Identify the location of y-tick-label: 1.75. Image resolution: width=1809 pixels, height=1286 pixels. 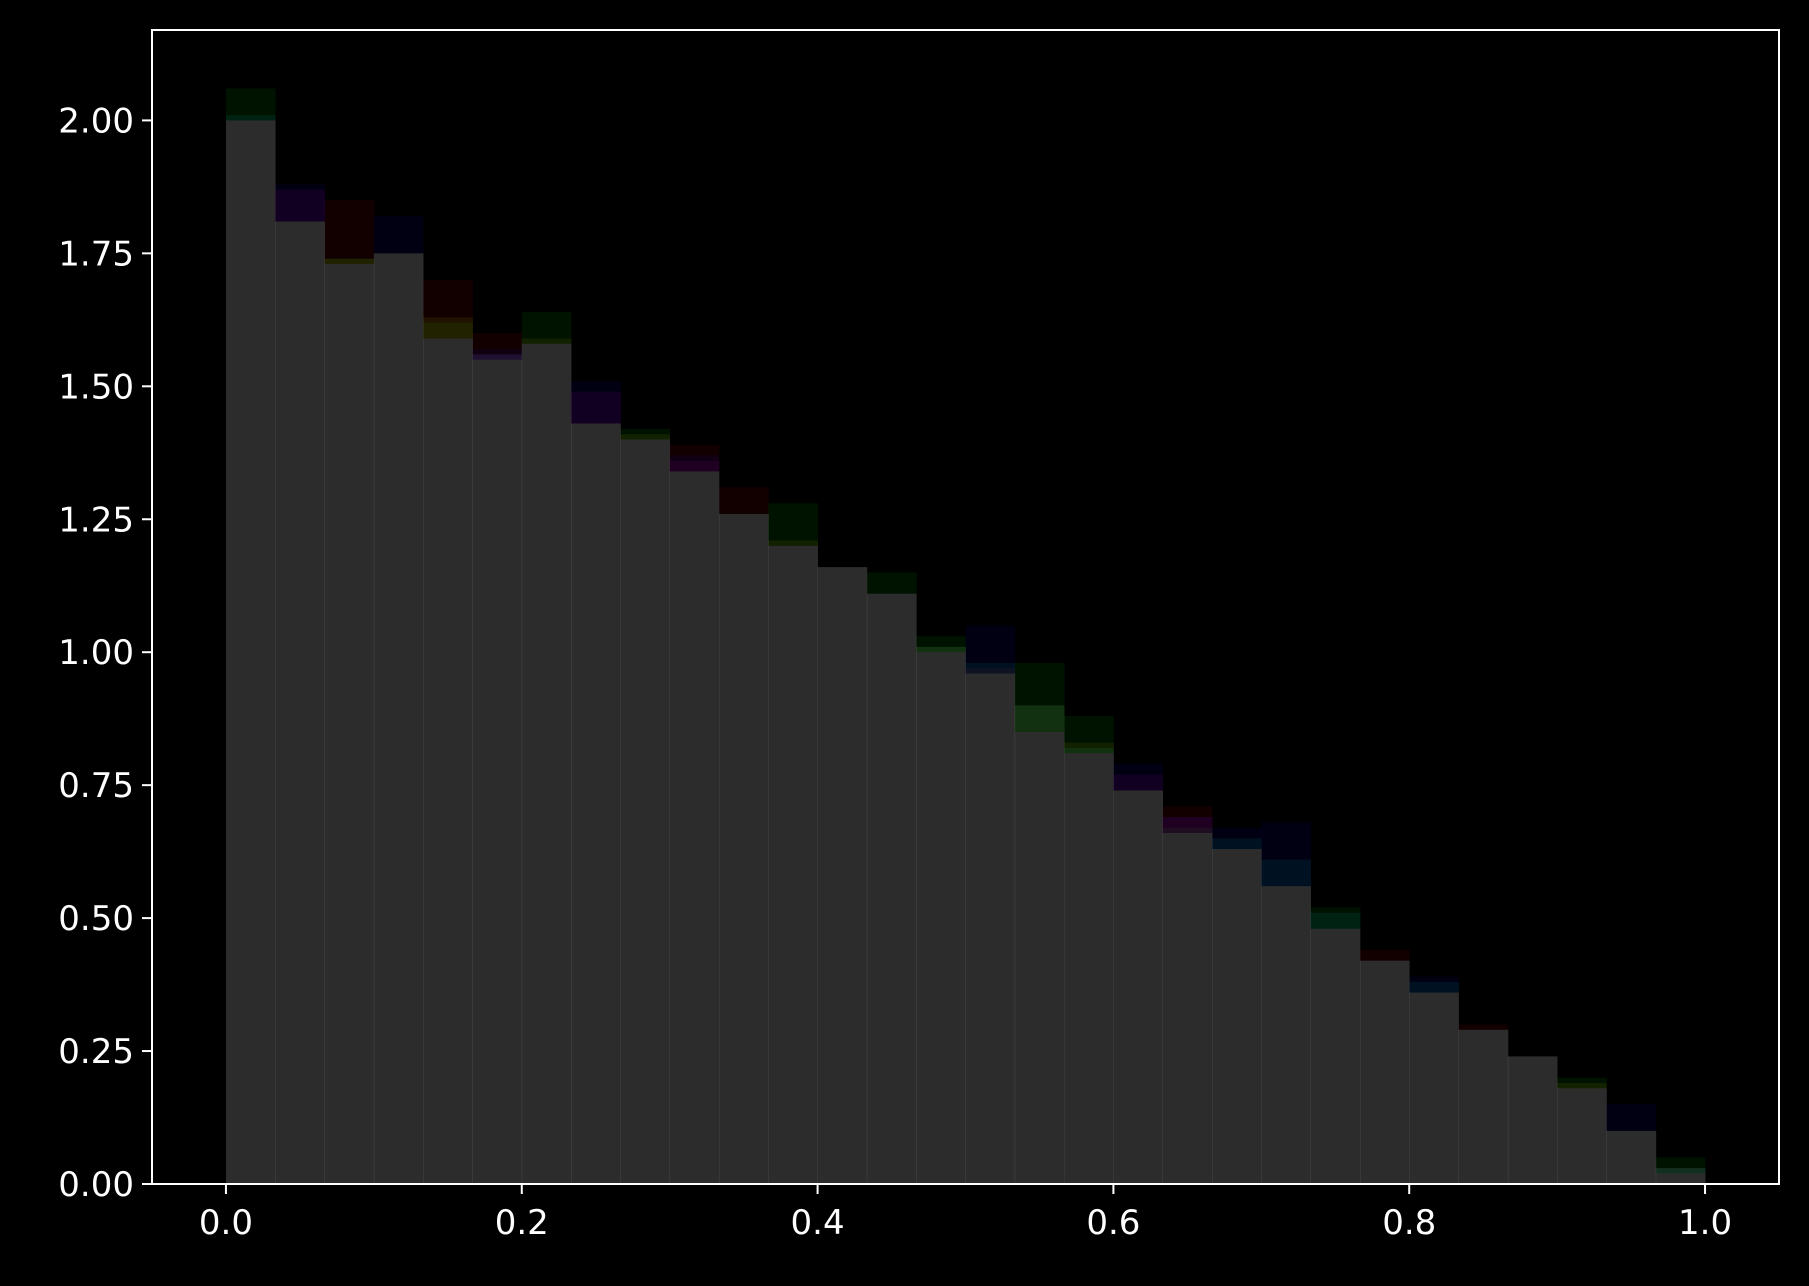
(96, 254).